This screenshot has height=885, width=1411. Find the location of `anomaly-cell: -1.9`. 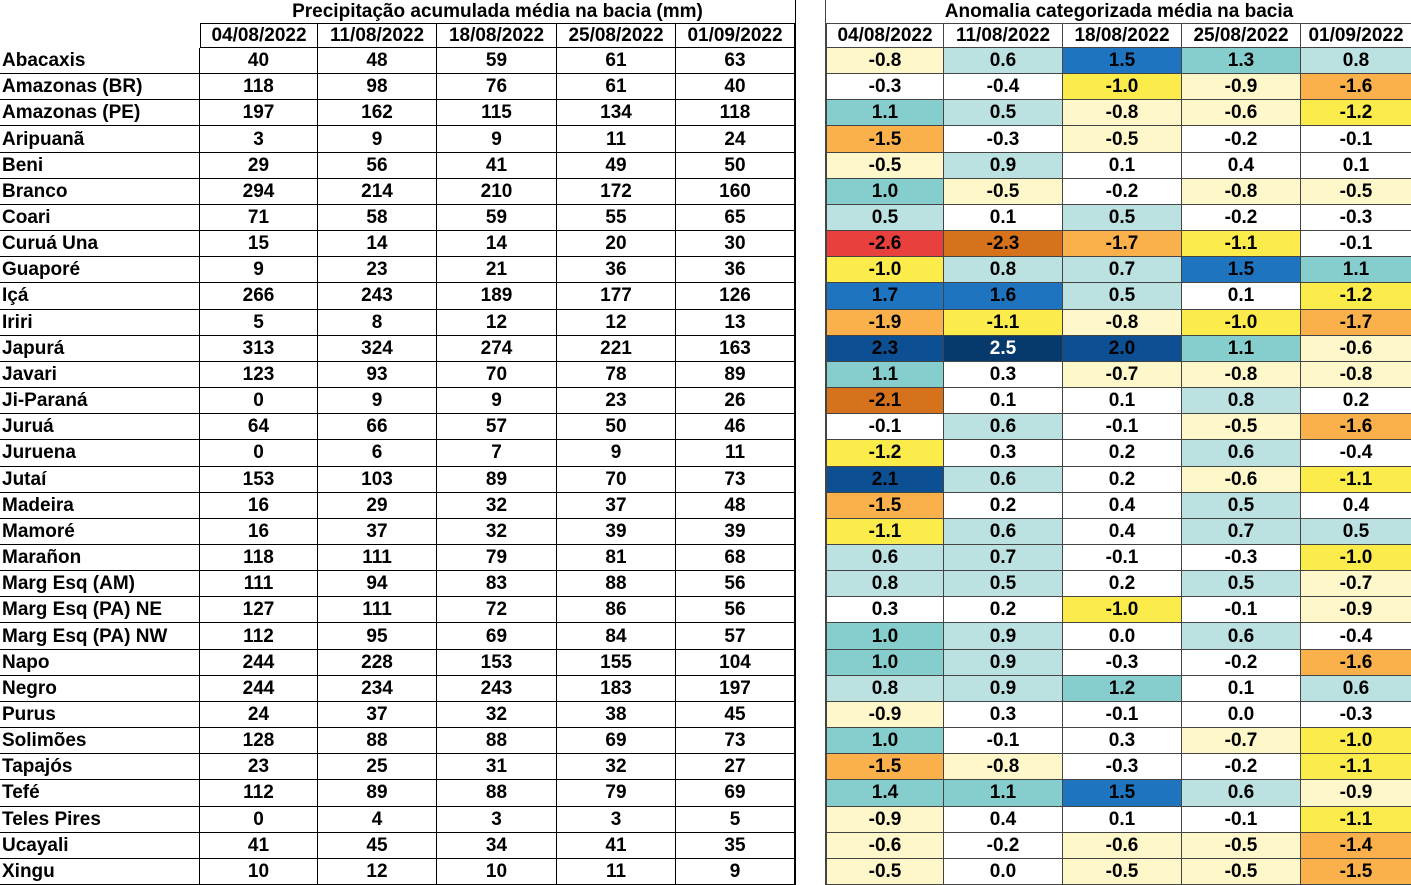

anomaly-cell: -1.9 is located at coordinates (885, 322).